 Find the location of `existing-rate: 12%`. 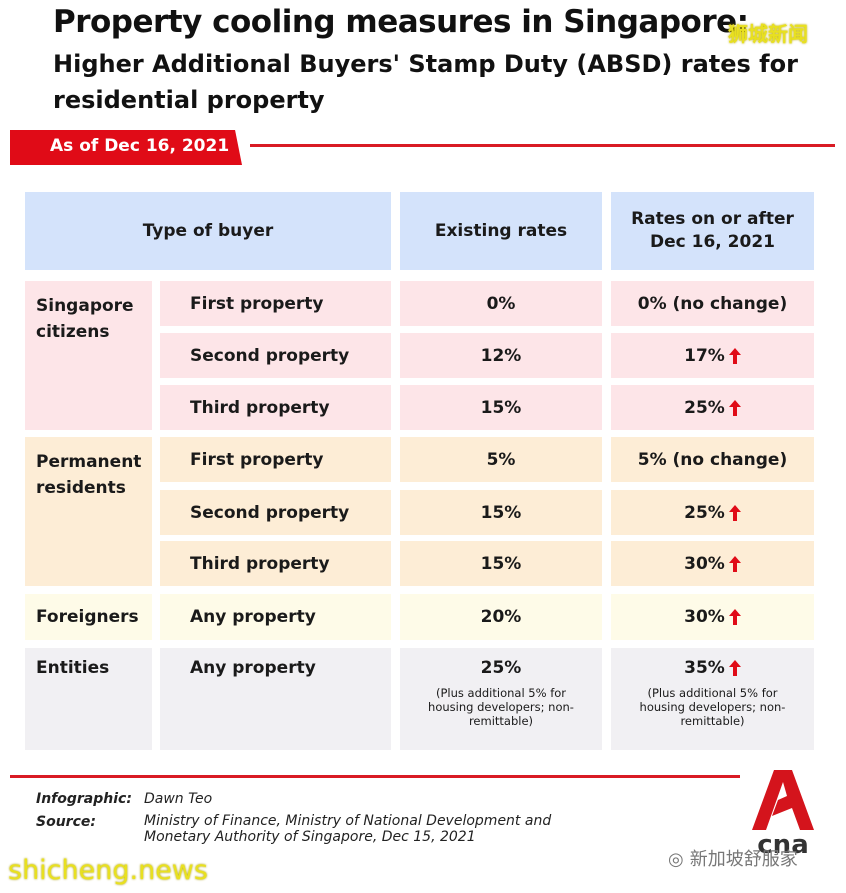

existing-rate: 12% is located at coordinates (501, 355).